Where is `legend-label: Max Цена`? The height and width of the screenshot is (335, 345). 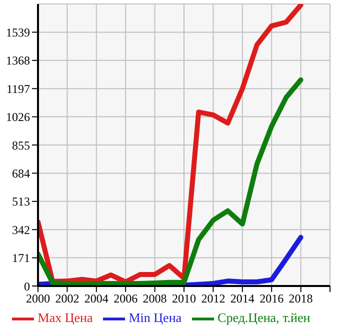 legend-label: Max Цена is located at coordinates (65, 317).